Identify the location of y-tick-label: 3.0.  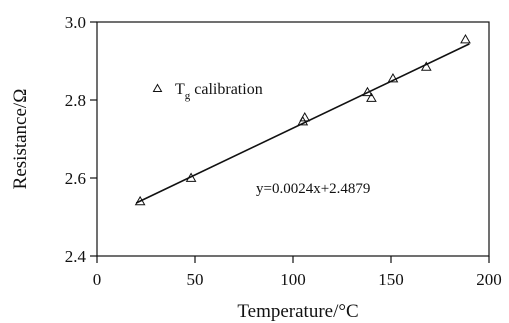
(75, 22).